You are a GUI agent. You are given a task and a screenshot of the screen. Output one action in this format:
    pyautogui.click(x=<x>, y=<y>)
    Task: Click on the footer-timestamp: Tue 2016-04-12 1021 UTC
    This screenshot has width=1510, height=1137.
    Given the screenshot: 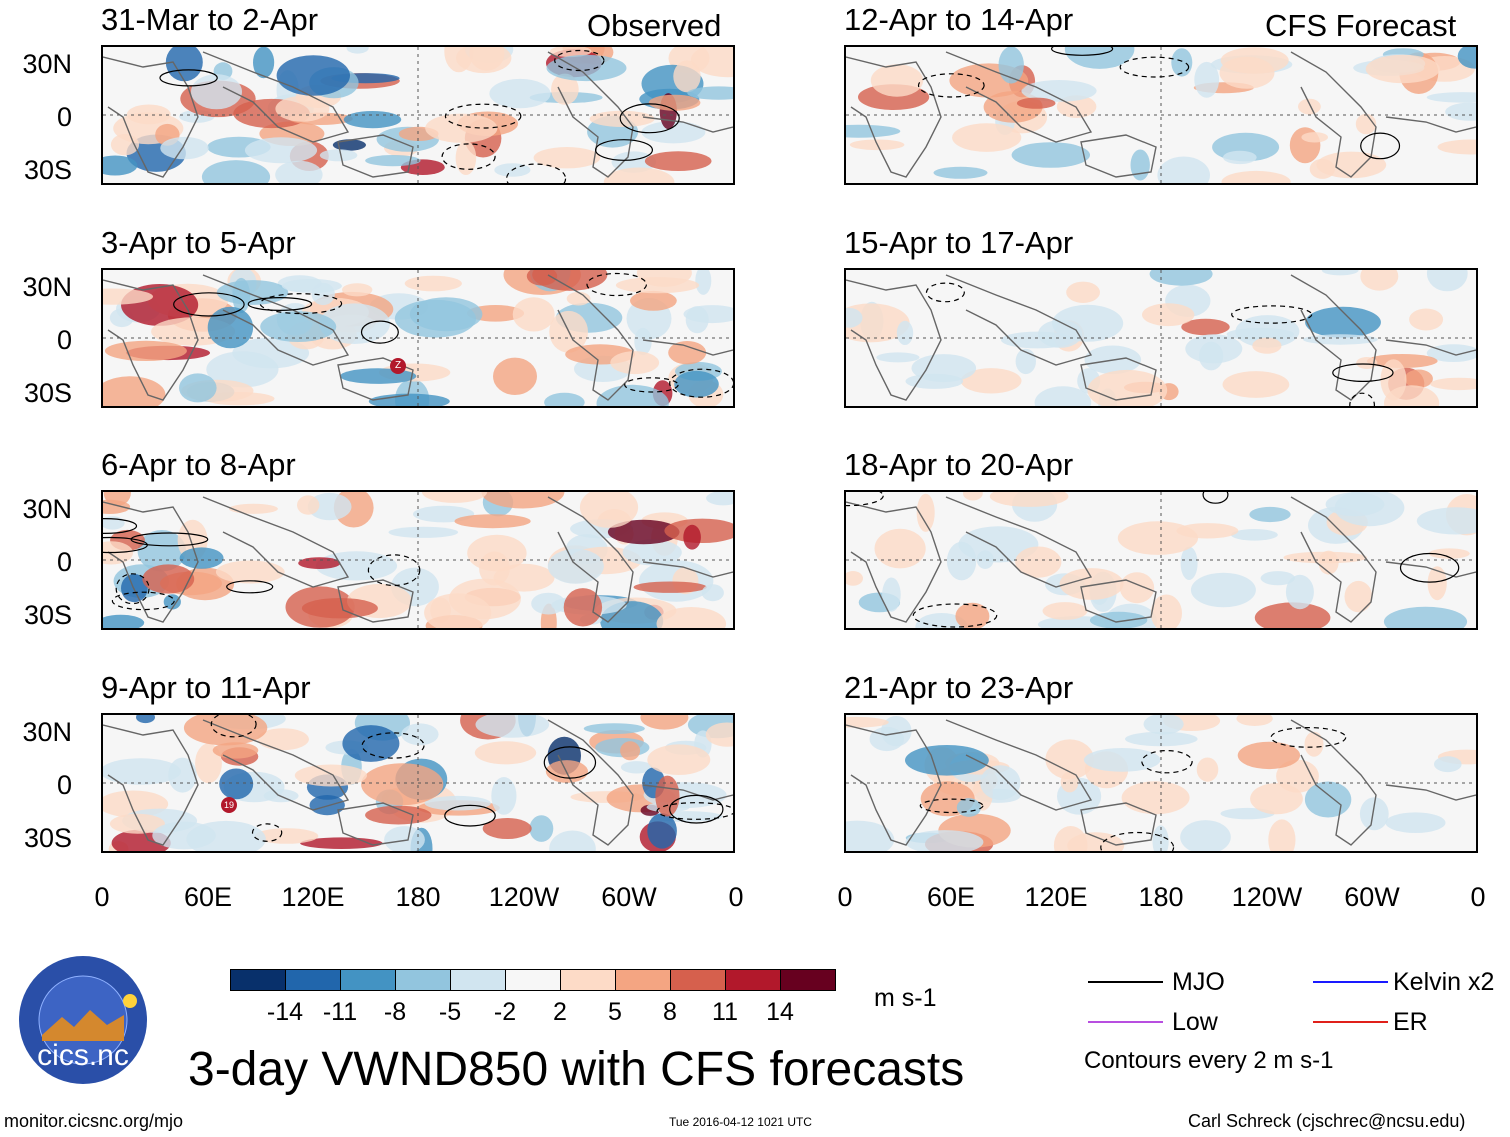 What is the action you would take?
    pyautogui.click(x=740, y=1122)
    